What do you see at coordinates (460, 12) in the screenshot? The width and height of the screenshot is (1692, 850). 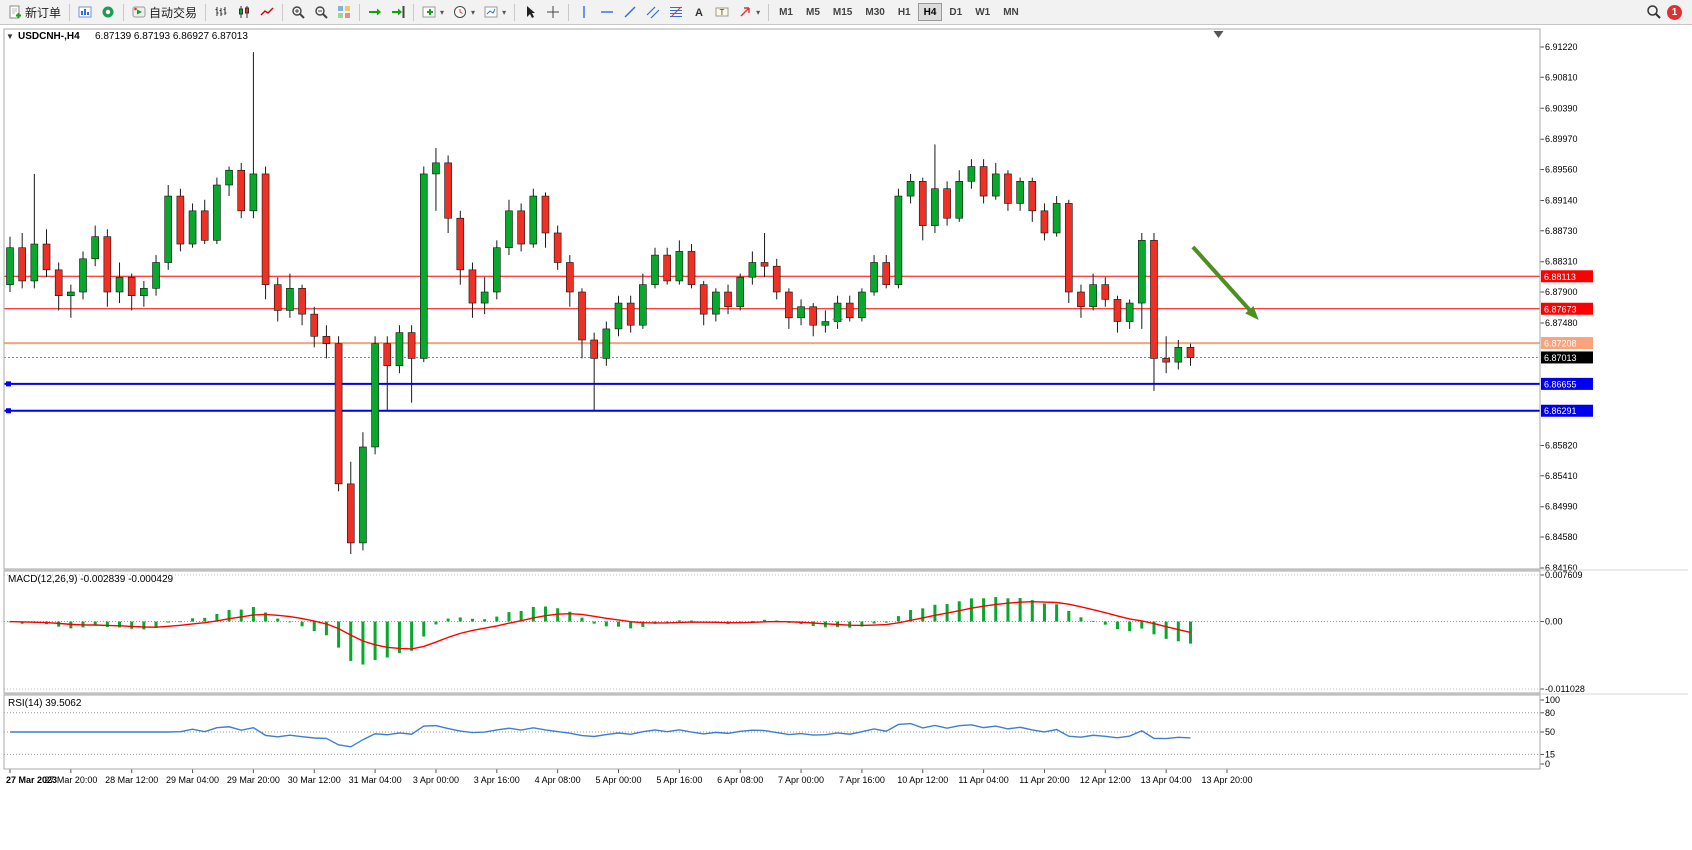 I see `clock-icon` at bounding box center [460, 12].